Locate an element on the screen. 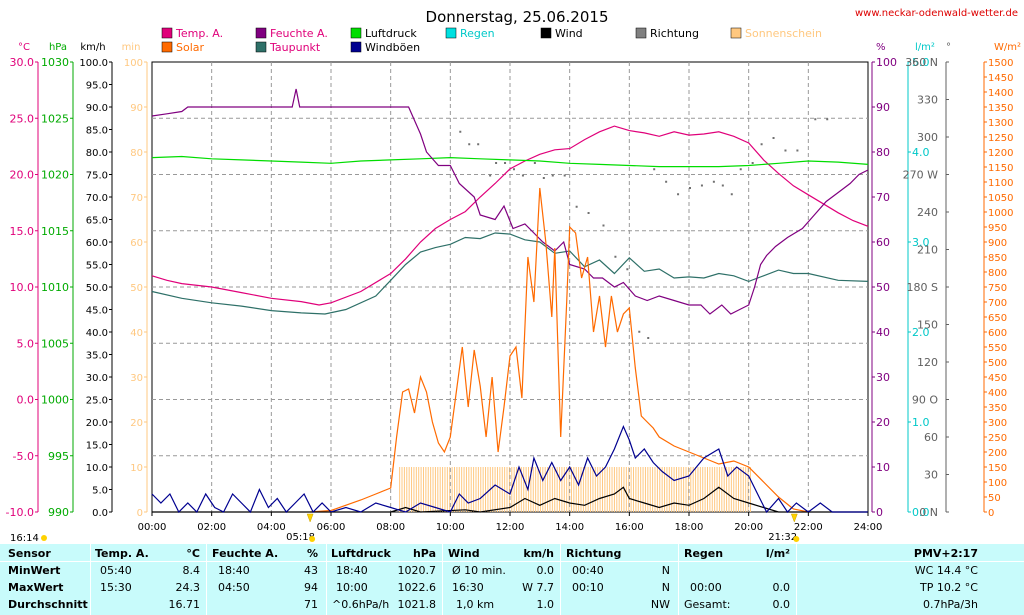  axis-tick-label-solar: 350 is located at coordinates (997, 408).